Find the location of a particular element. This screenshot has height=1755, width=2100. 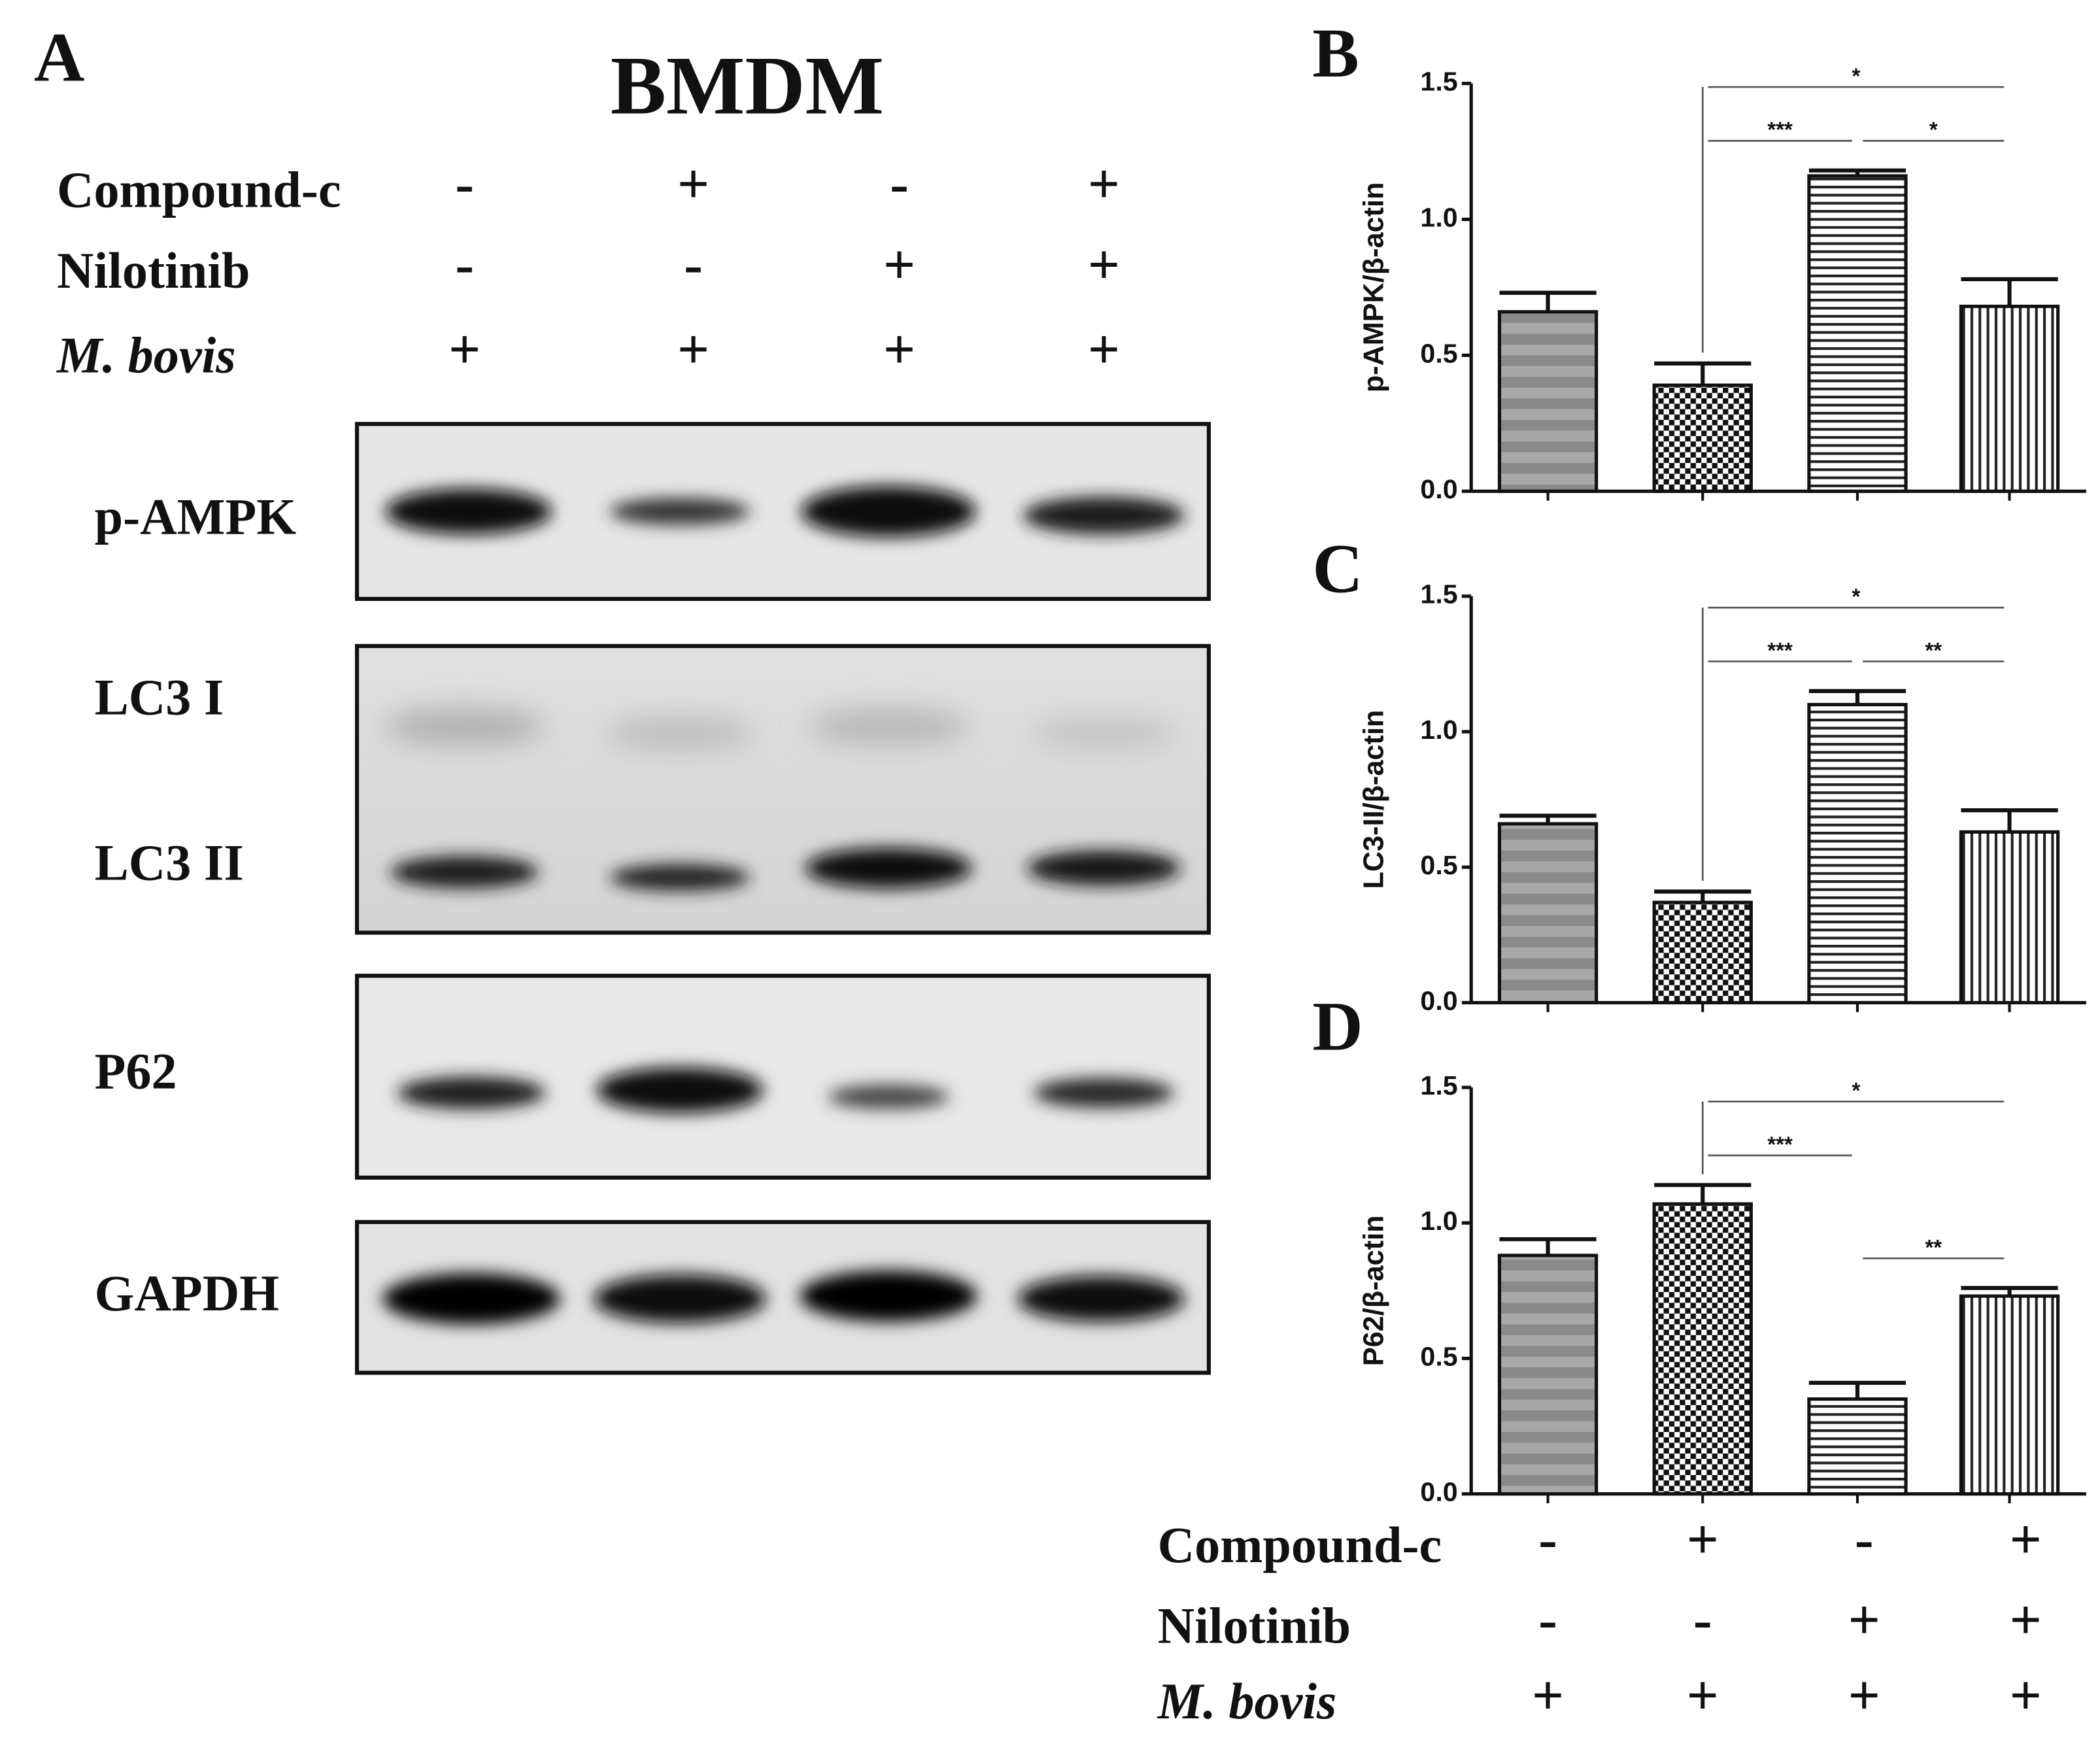

panel-label: B is located at coordinates (1335, 54).